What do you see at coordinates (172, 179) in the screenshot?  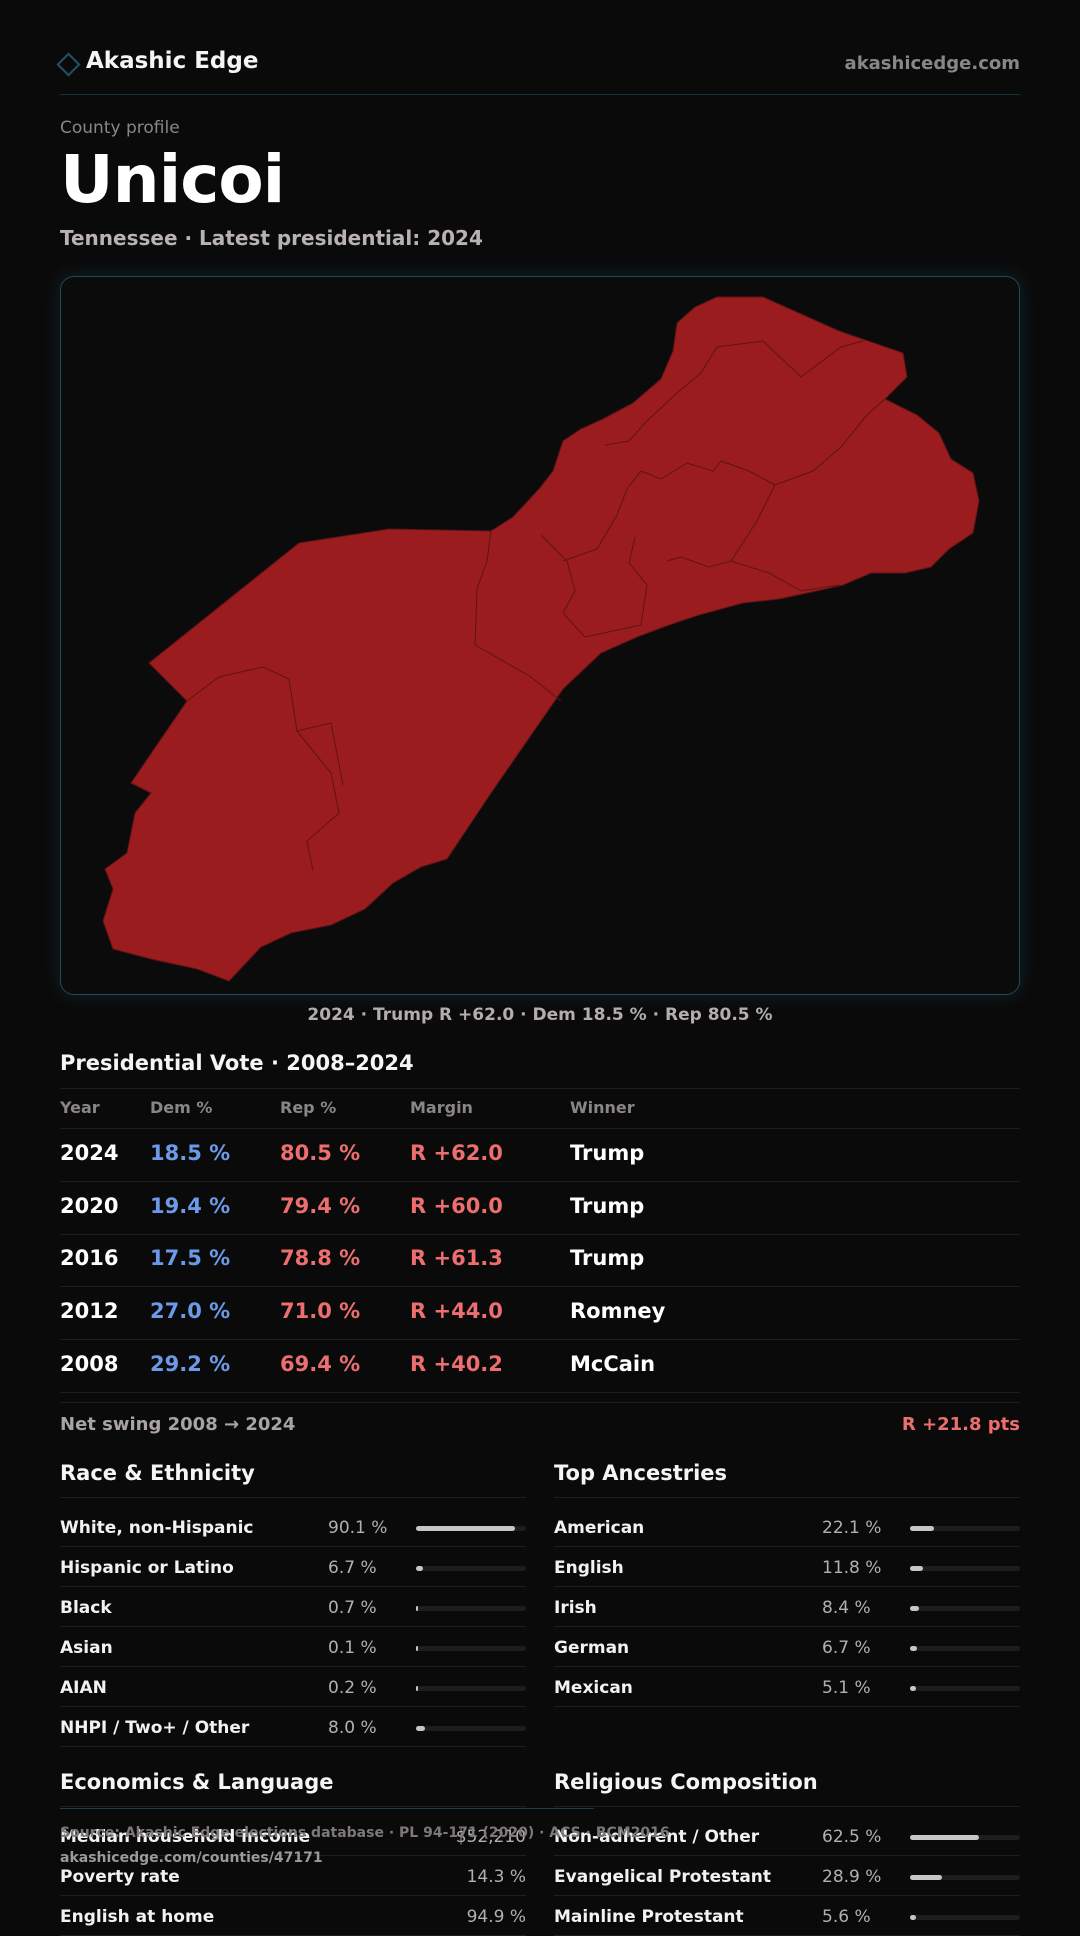 I see `page-title: Unicoi` at bounding box center [172, 179].